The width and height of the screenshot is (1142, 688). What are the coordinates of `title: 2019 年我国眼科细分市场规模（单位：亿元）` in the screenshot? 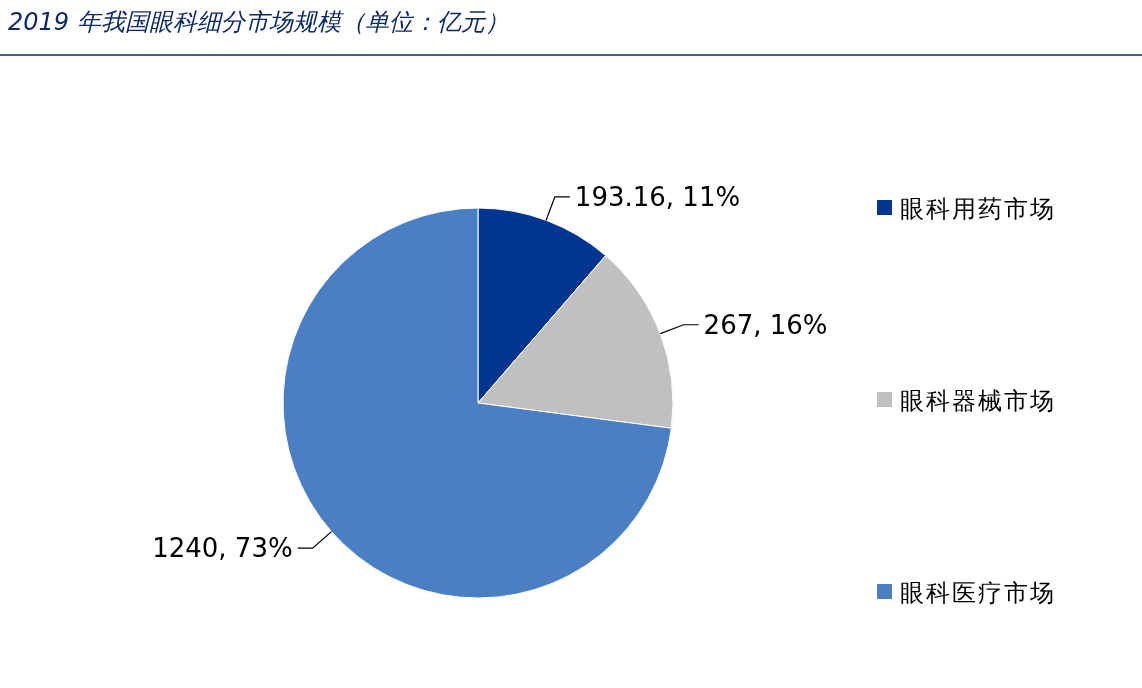 It's located at (258, 22).